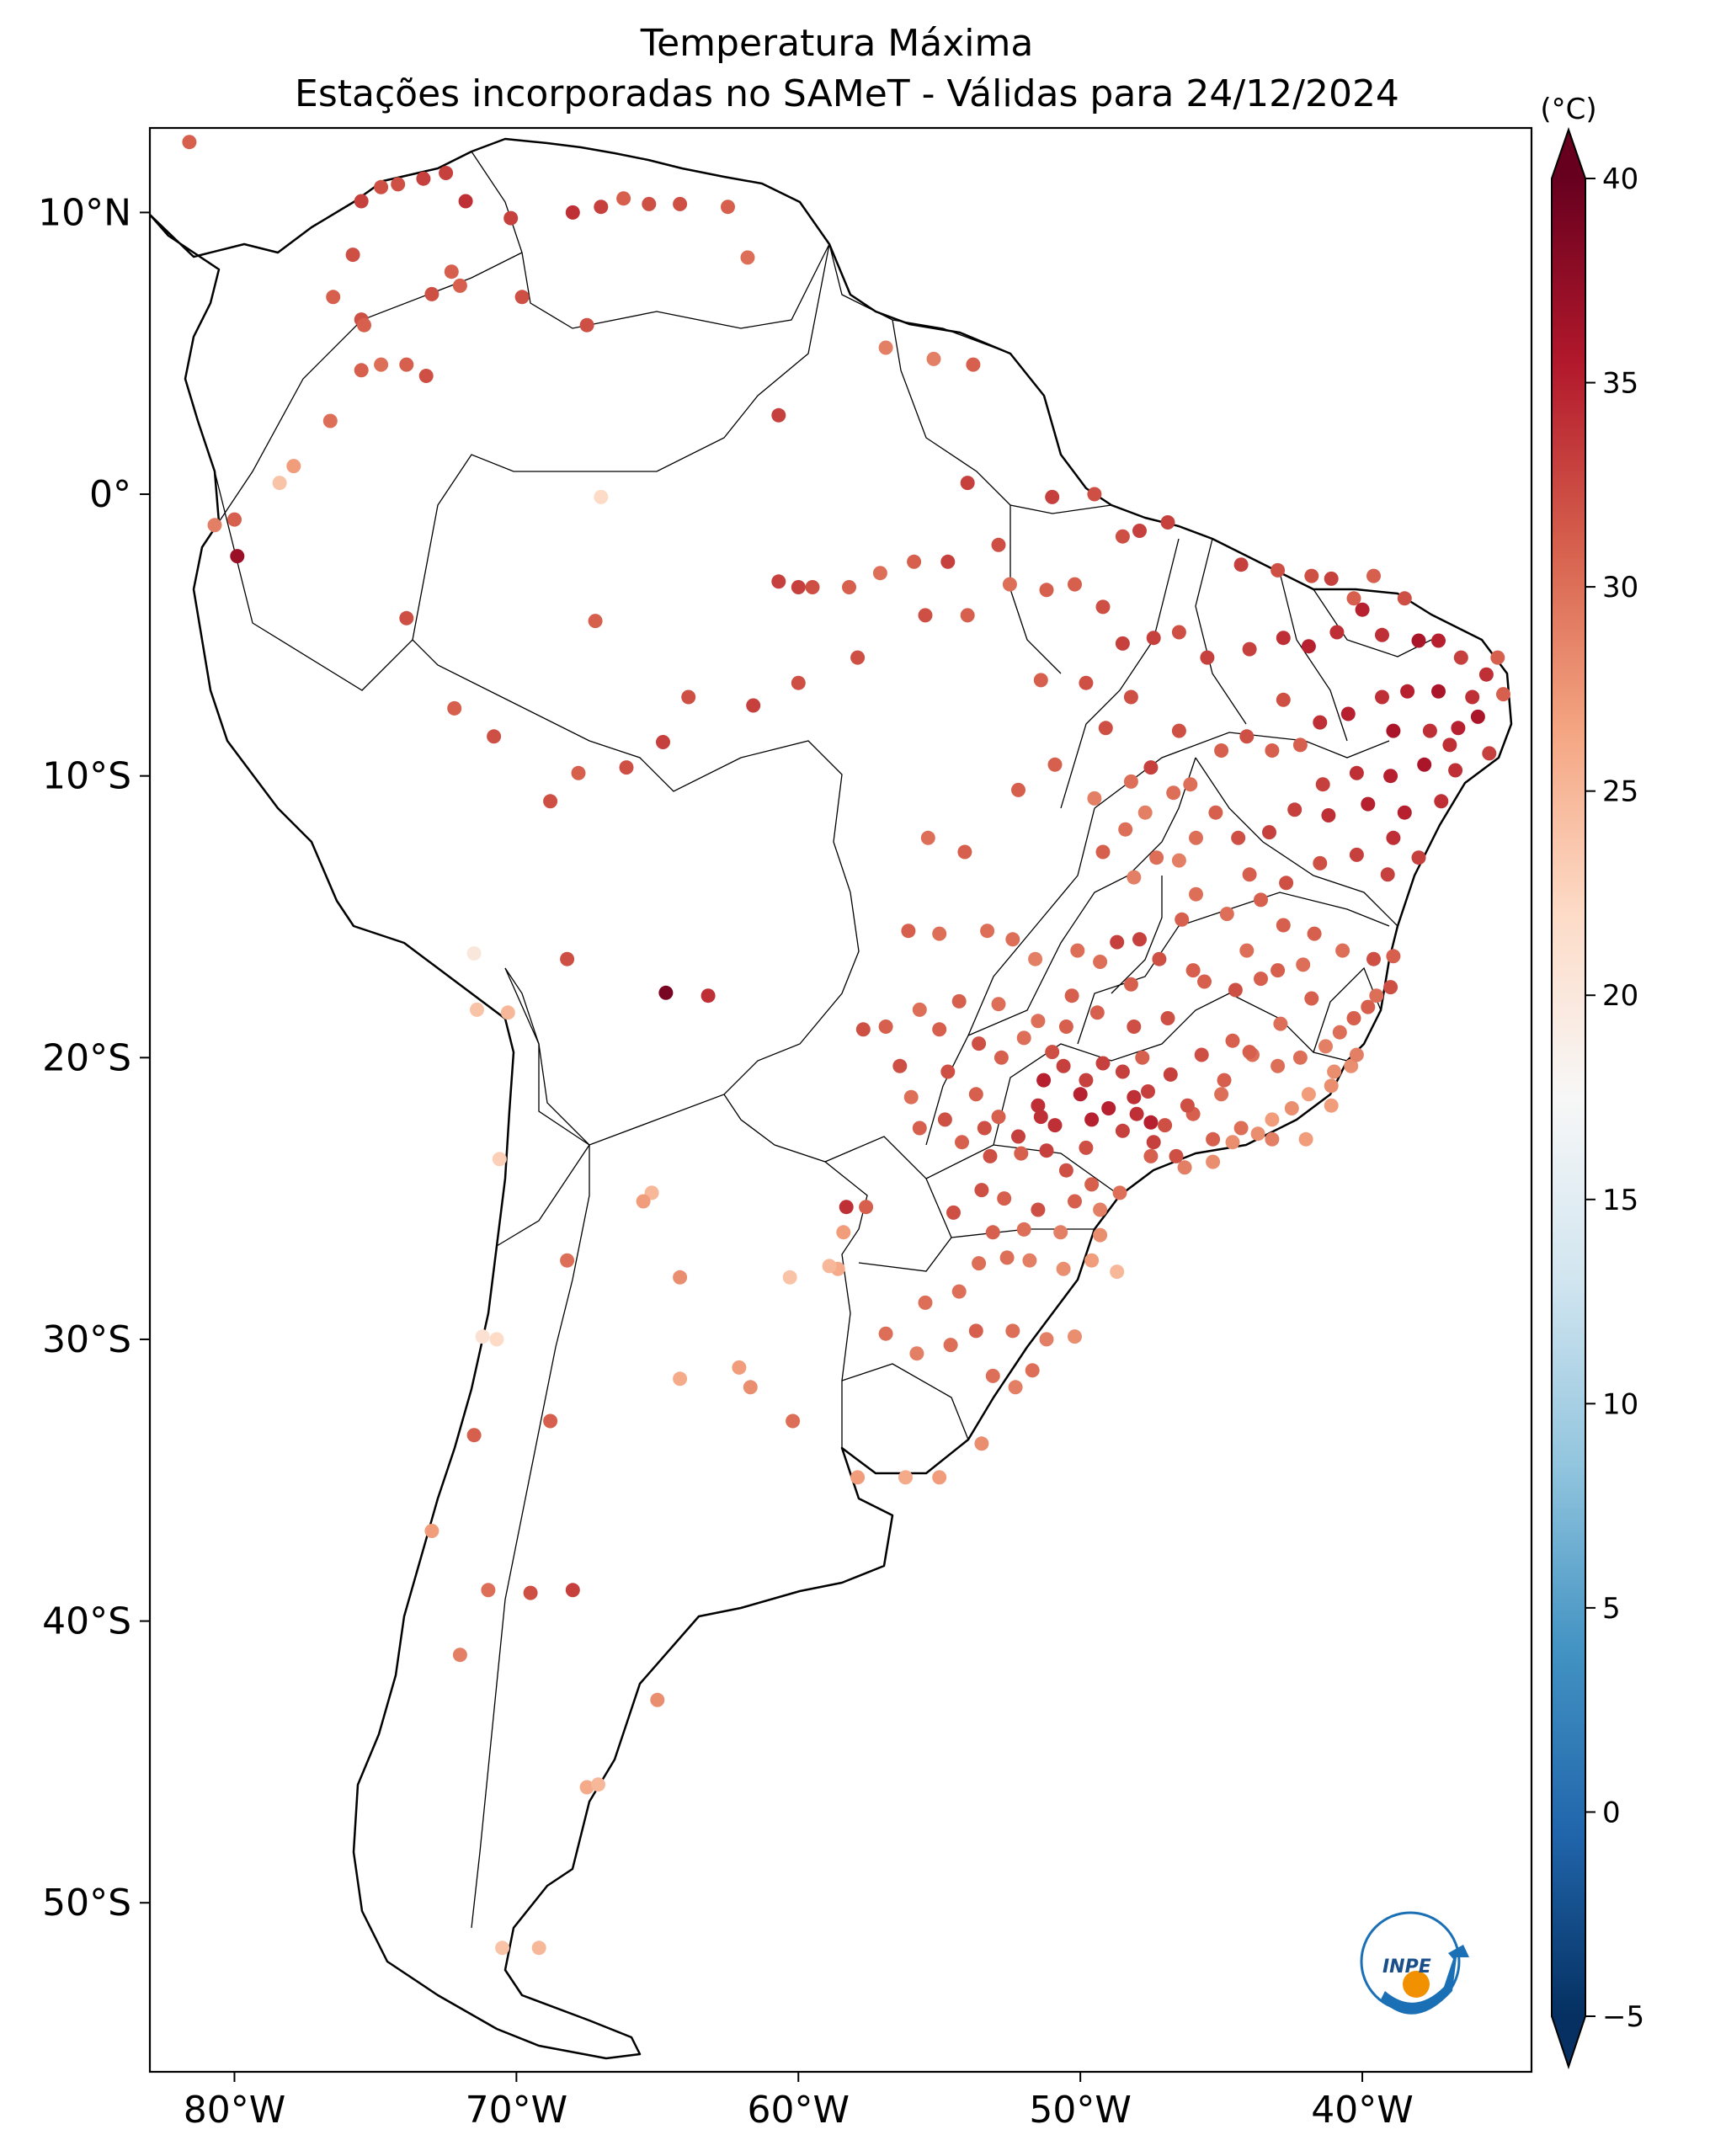 Image resolution: width=1710 pixels, height=2156 pixels. What do you see at coordinates (1568, 154) in the screenshot?
I see `colorbar-extend-max` at bounding box center [1568, 154].